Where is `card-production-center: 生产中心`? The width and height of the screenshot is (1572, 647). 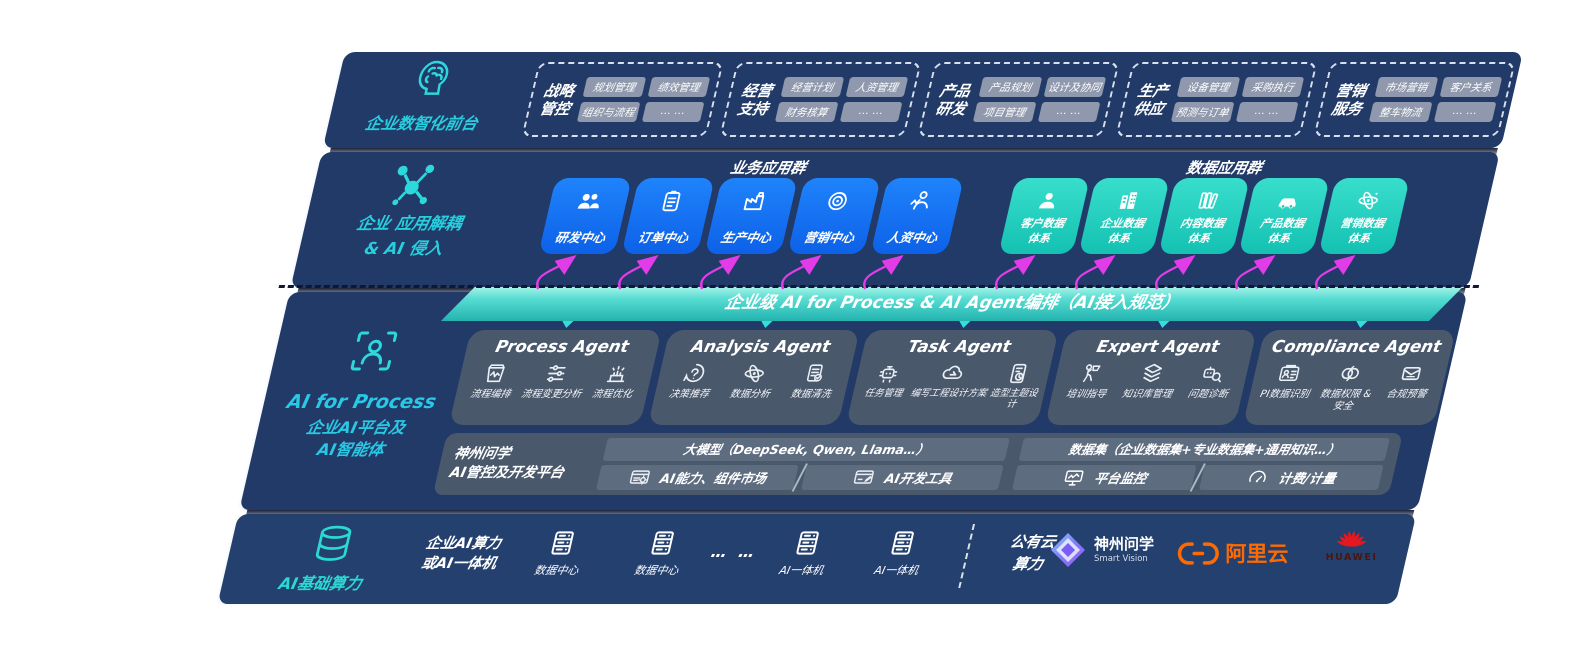 card-production-center: 生产中心 is located at coordinates (751, 216).